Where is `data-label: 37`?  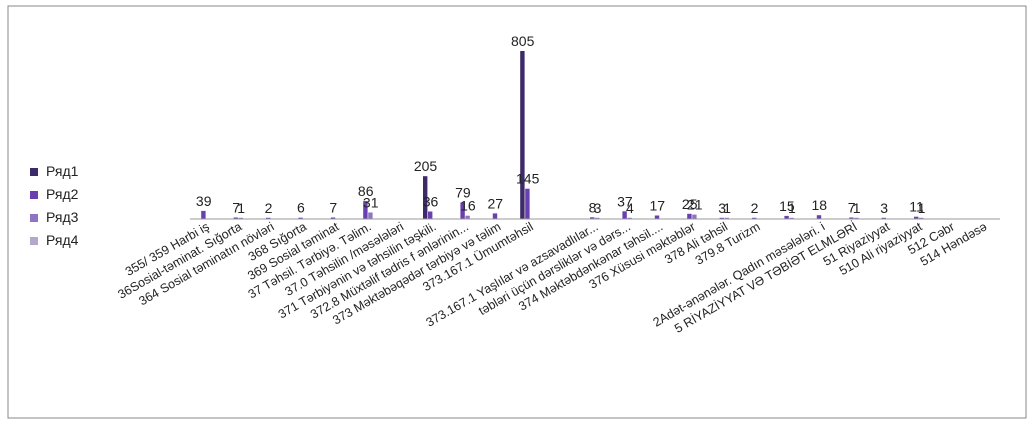
data-label: 37 is located at coordinates (625, 201).